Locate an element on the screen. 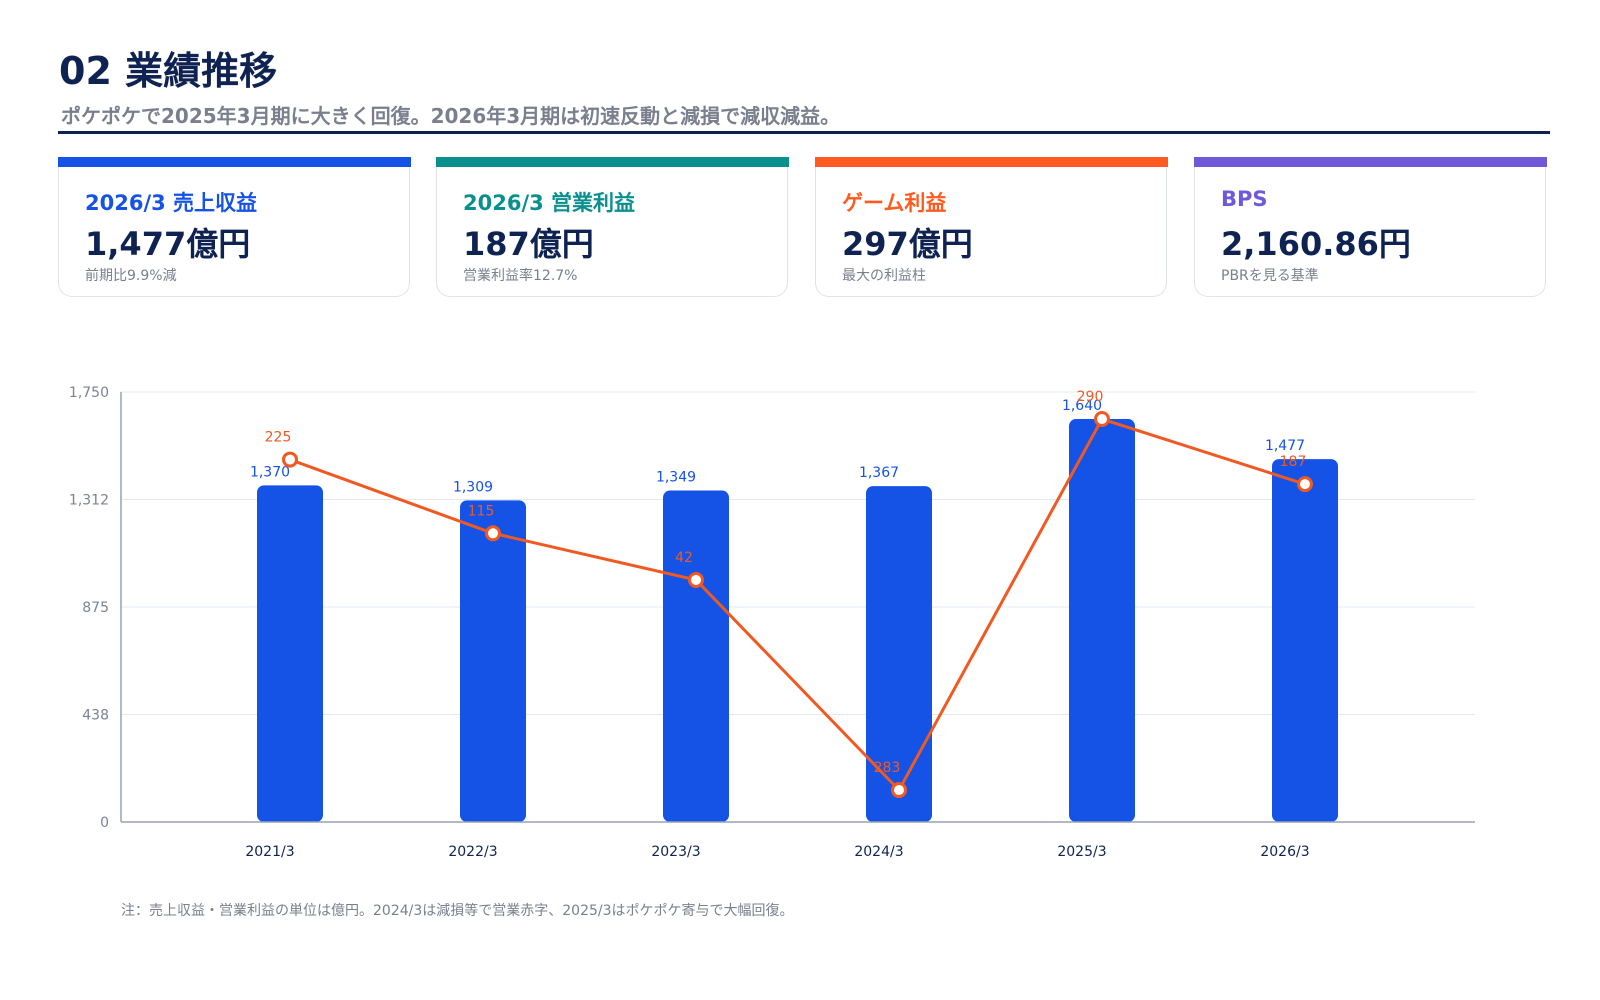 The height and width of the screenshot is (1000, 1600). card-note: 前期比9.9%減 is located at coordinates (131, 276).